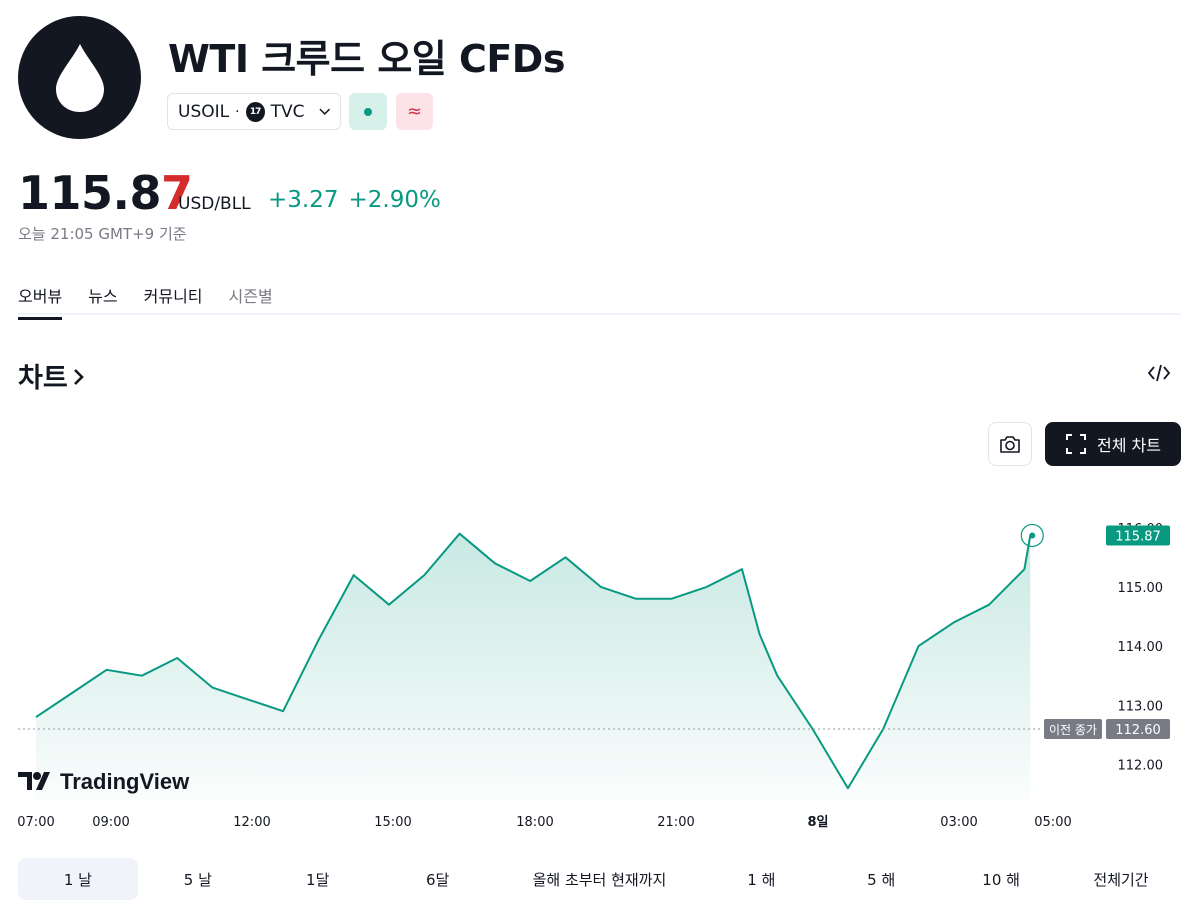 The width and height of the screenshot is (1200, 923). Describe the element at coordinates (177, 193) in the screenshot. I see `price-last-digit: 7` at that location.